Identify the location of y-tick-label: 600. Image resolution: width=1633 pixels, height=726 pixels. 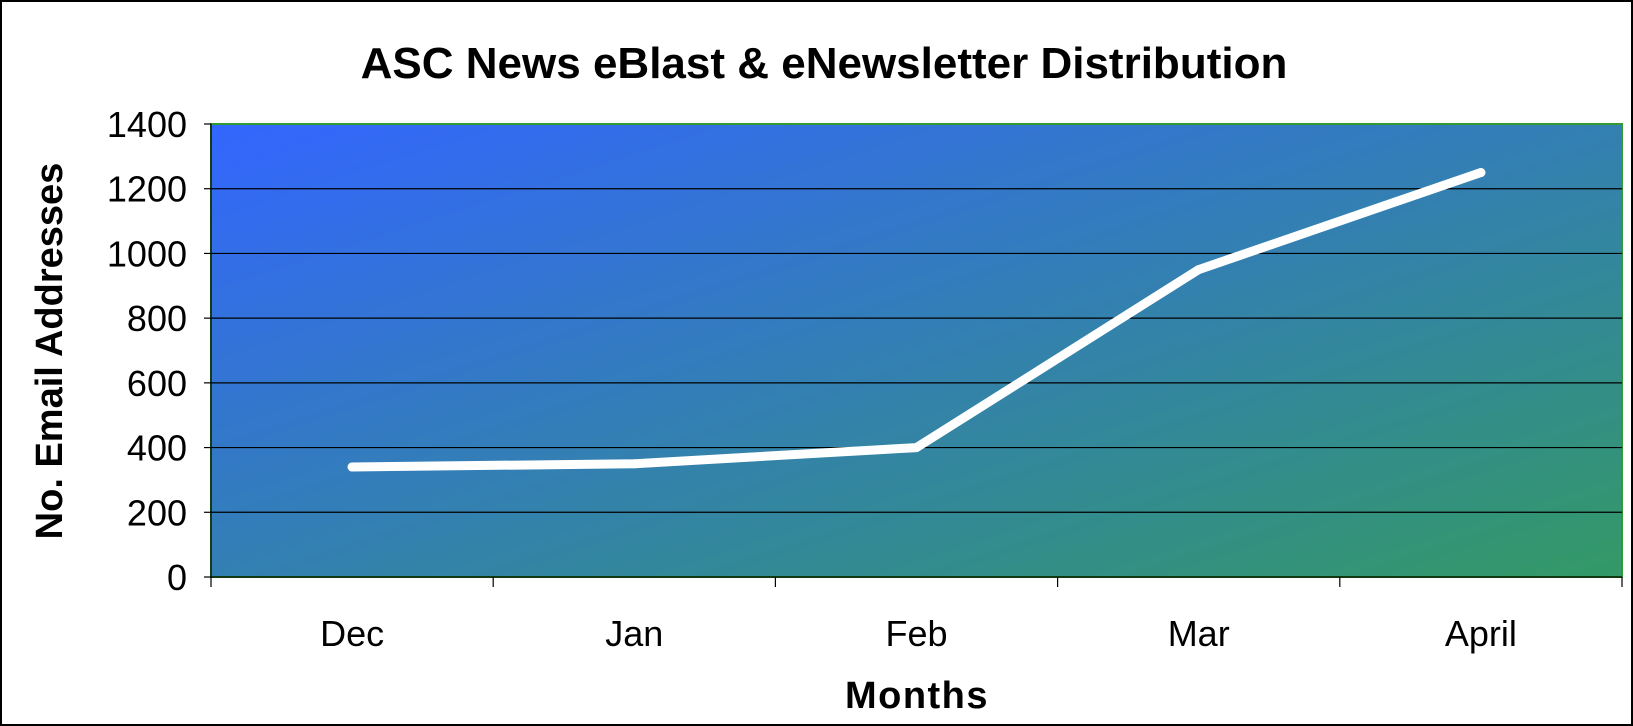
(157, 383).